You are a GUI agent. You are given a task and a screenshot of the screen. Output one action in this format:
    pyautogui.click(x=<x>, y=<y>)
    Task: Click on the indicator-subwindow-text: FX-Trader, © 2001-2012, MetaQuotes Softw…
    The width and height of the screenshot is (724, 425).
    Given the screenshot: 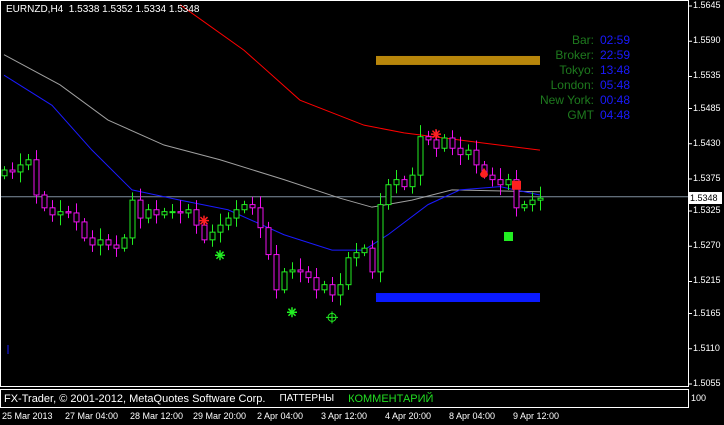 What is the action you would take?
    pyautogui.click(x=218, y=398)
    